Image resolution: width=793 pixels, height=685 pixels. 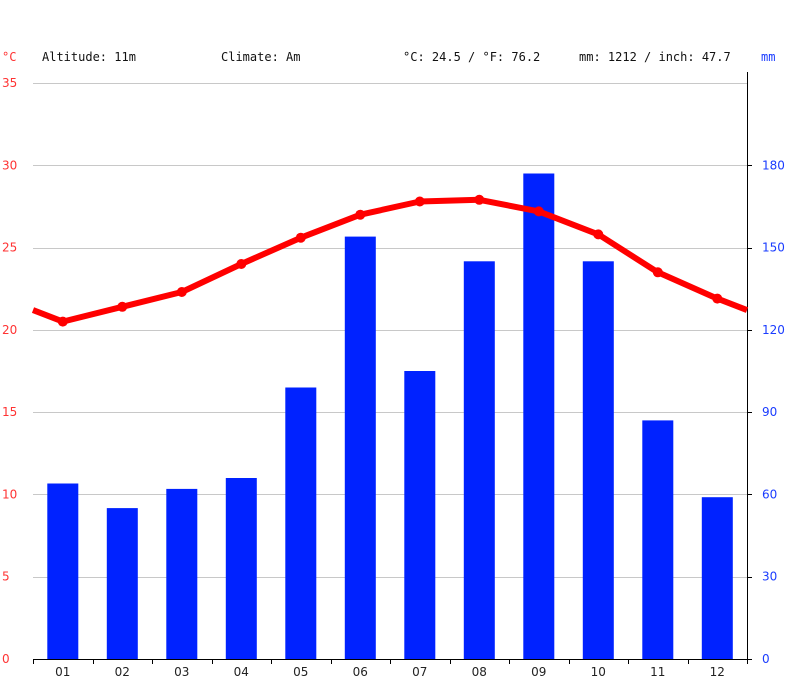 What do you see at coordinates (717, 672) in the screenshot?
I see `x-tick-label: 12` at bounding box center [717, 672].